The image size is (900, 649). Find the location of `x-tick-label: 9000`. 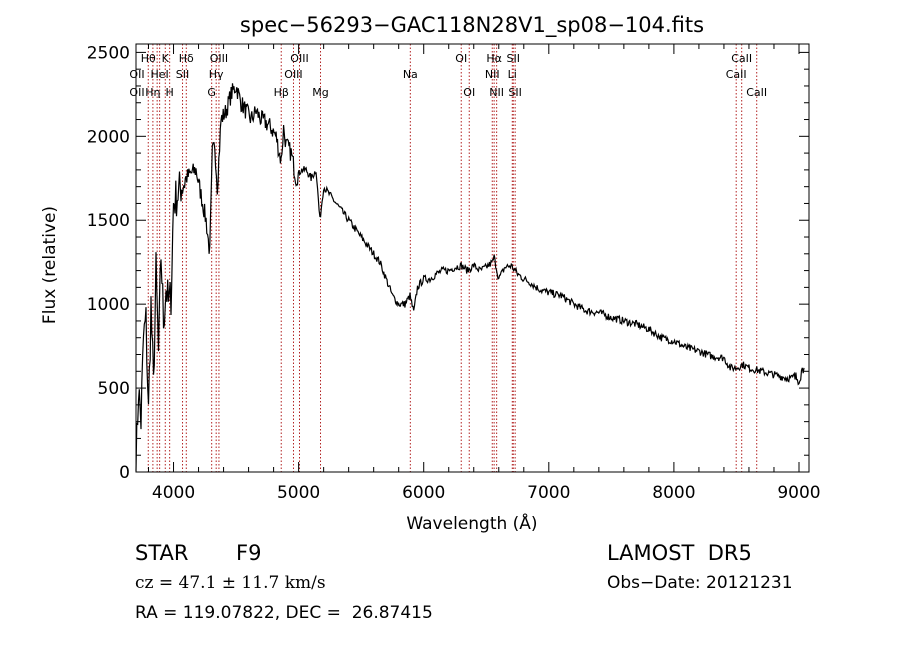

x-tick-label: 9000 is located at coordinates (798, 493).